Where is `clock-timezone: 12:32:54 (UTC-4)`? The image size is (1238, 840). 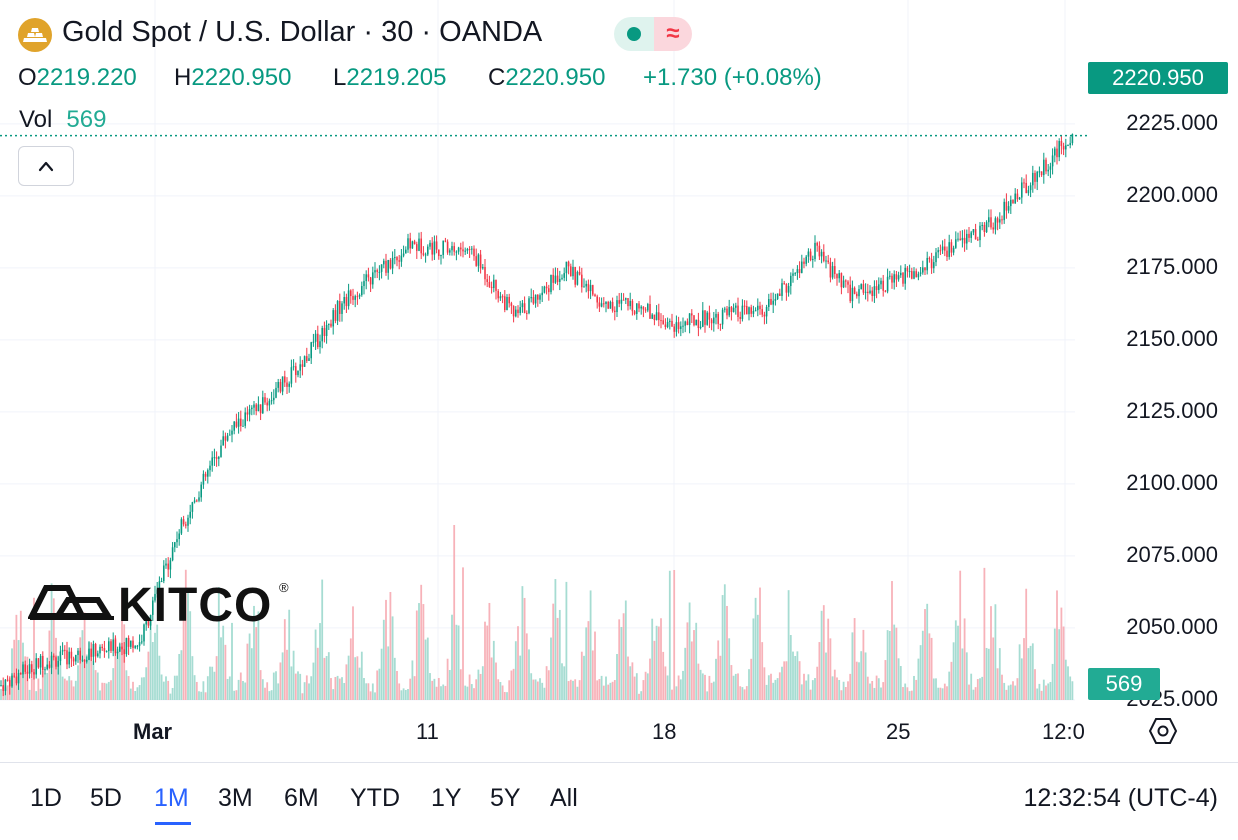
clock-timezone: 12:32:54 (UTC-4) is located at coordinates (1120, 798).